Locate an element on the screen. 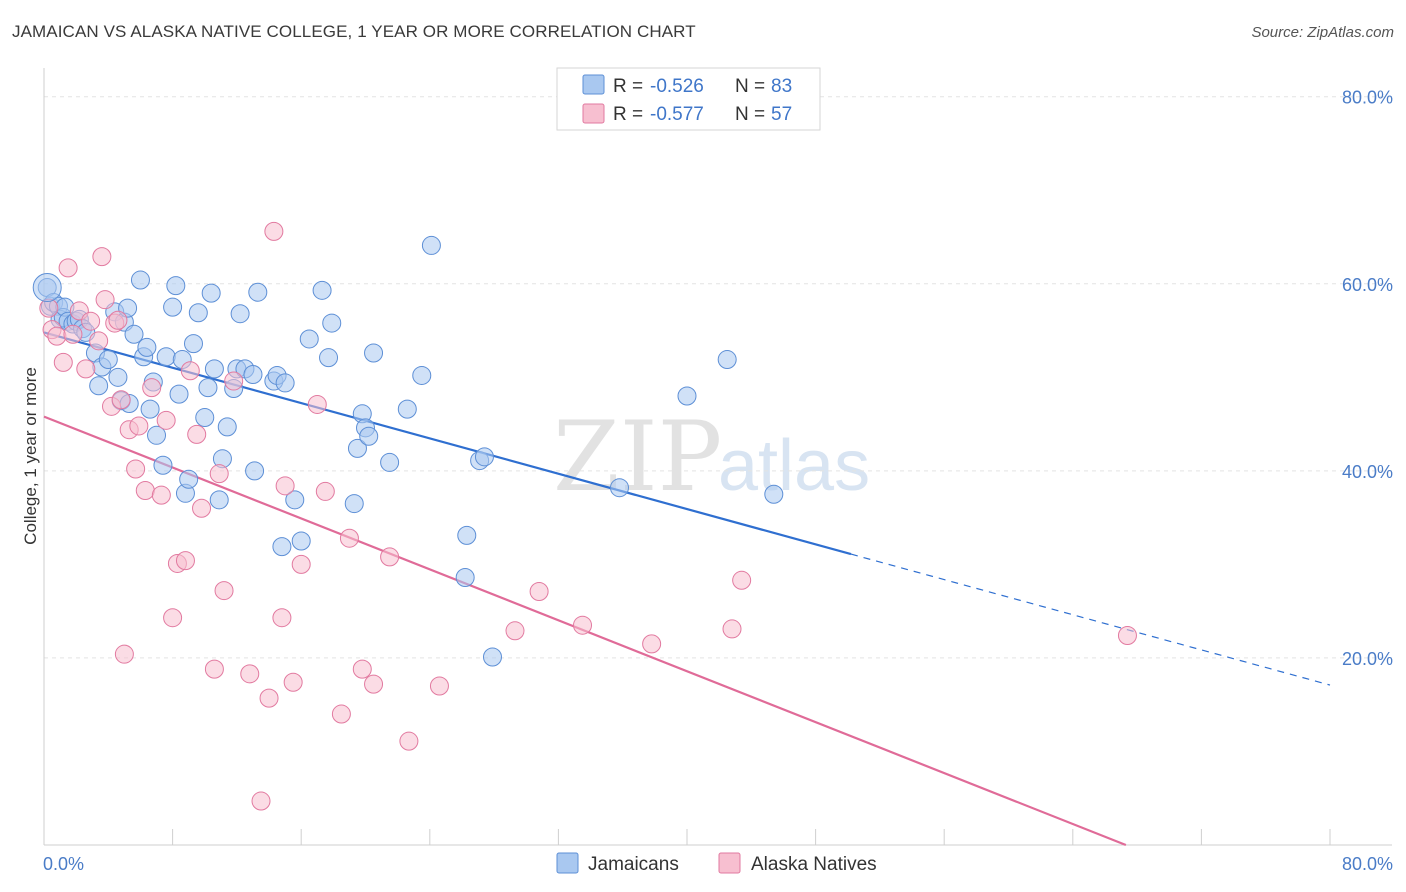  y-tick-label: 40.0% is located at coordinates (1367, 472).